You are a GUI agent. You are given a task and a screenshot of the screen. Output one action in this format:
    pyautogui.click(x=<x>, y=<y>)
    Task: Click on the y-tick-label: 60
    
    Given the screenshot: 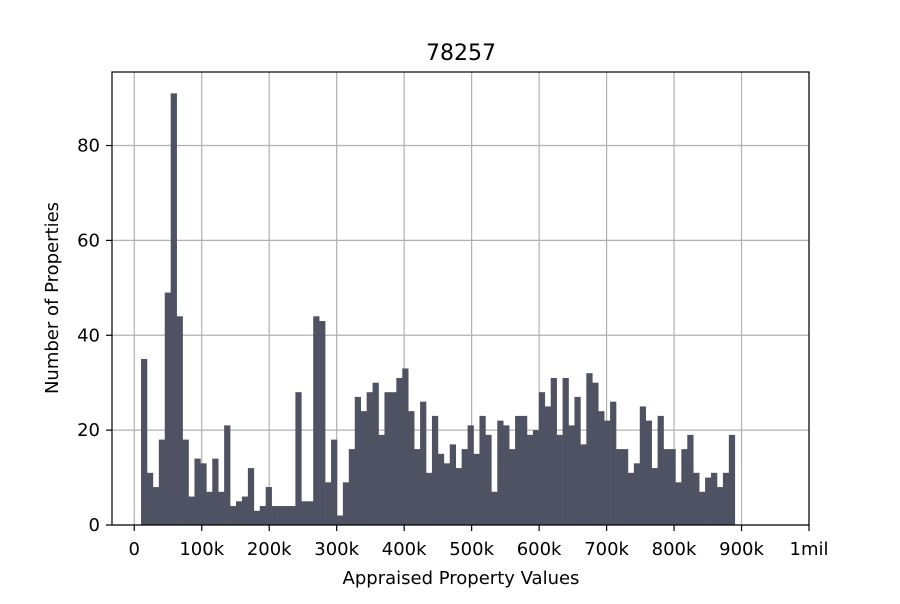 What is the action you would take?
    pyautogui.click(x=88, y=240)
    